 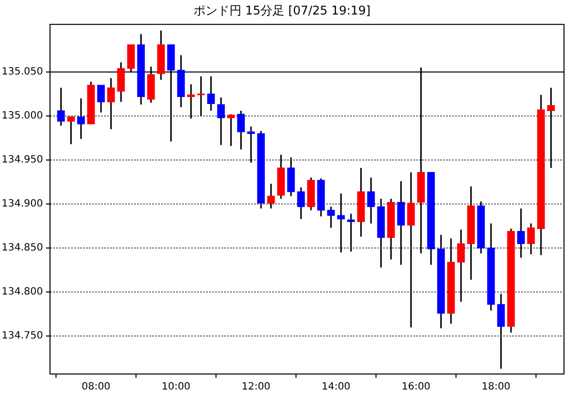 What do you see at coordinates (22, 336) in the screenshot?
I see `y-tick-label: 134.750` at bounding box center [22, 336].